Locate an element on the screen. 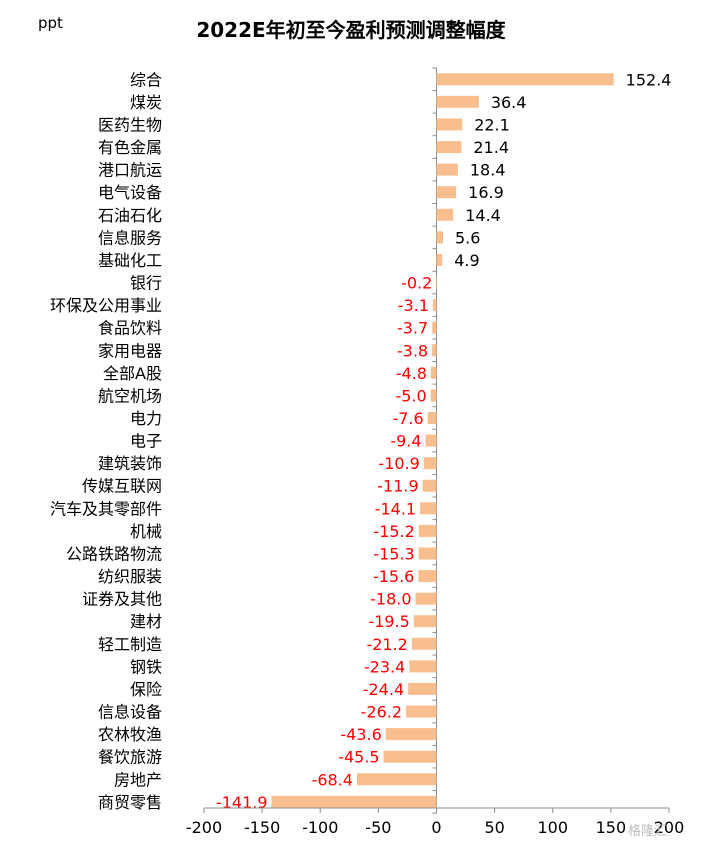  category-label: 全部A股 is located at coordinates (132, 373).